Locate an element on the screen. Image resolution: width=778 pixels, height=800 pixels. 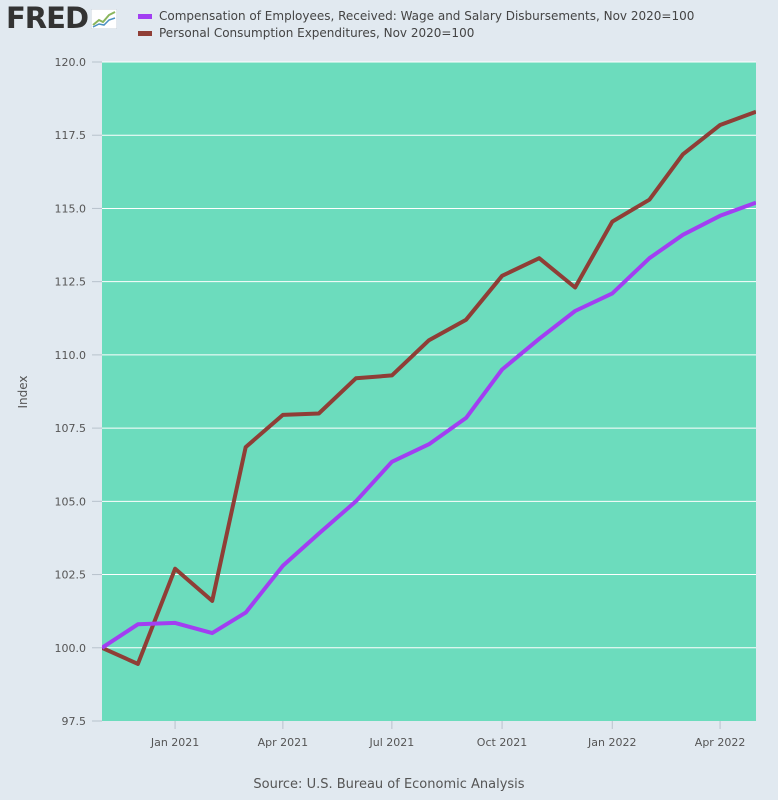
fred-logo-text: FRED is located at coordinates (47, 18).